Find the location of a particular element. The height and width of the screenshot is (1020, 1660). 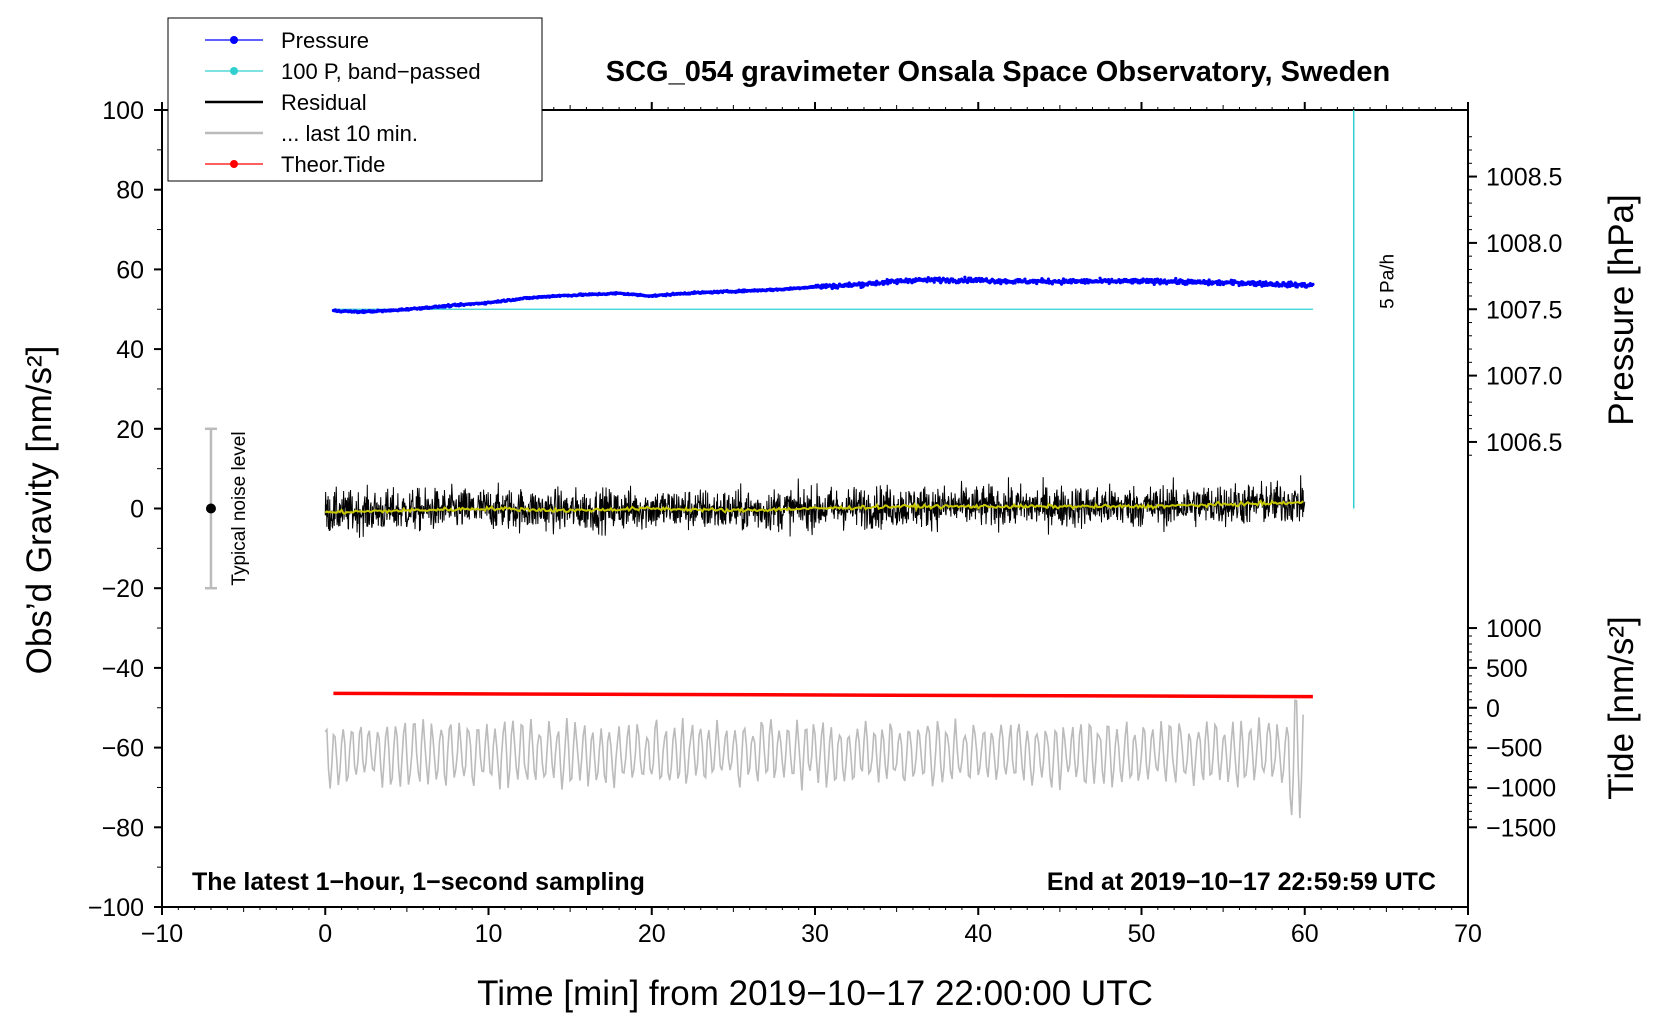

pressure-tick-label: 1006.5 is located at coordinates (1524, 443).